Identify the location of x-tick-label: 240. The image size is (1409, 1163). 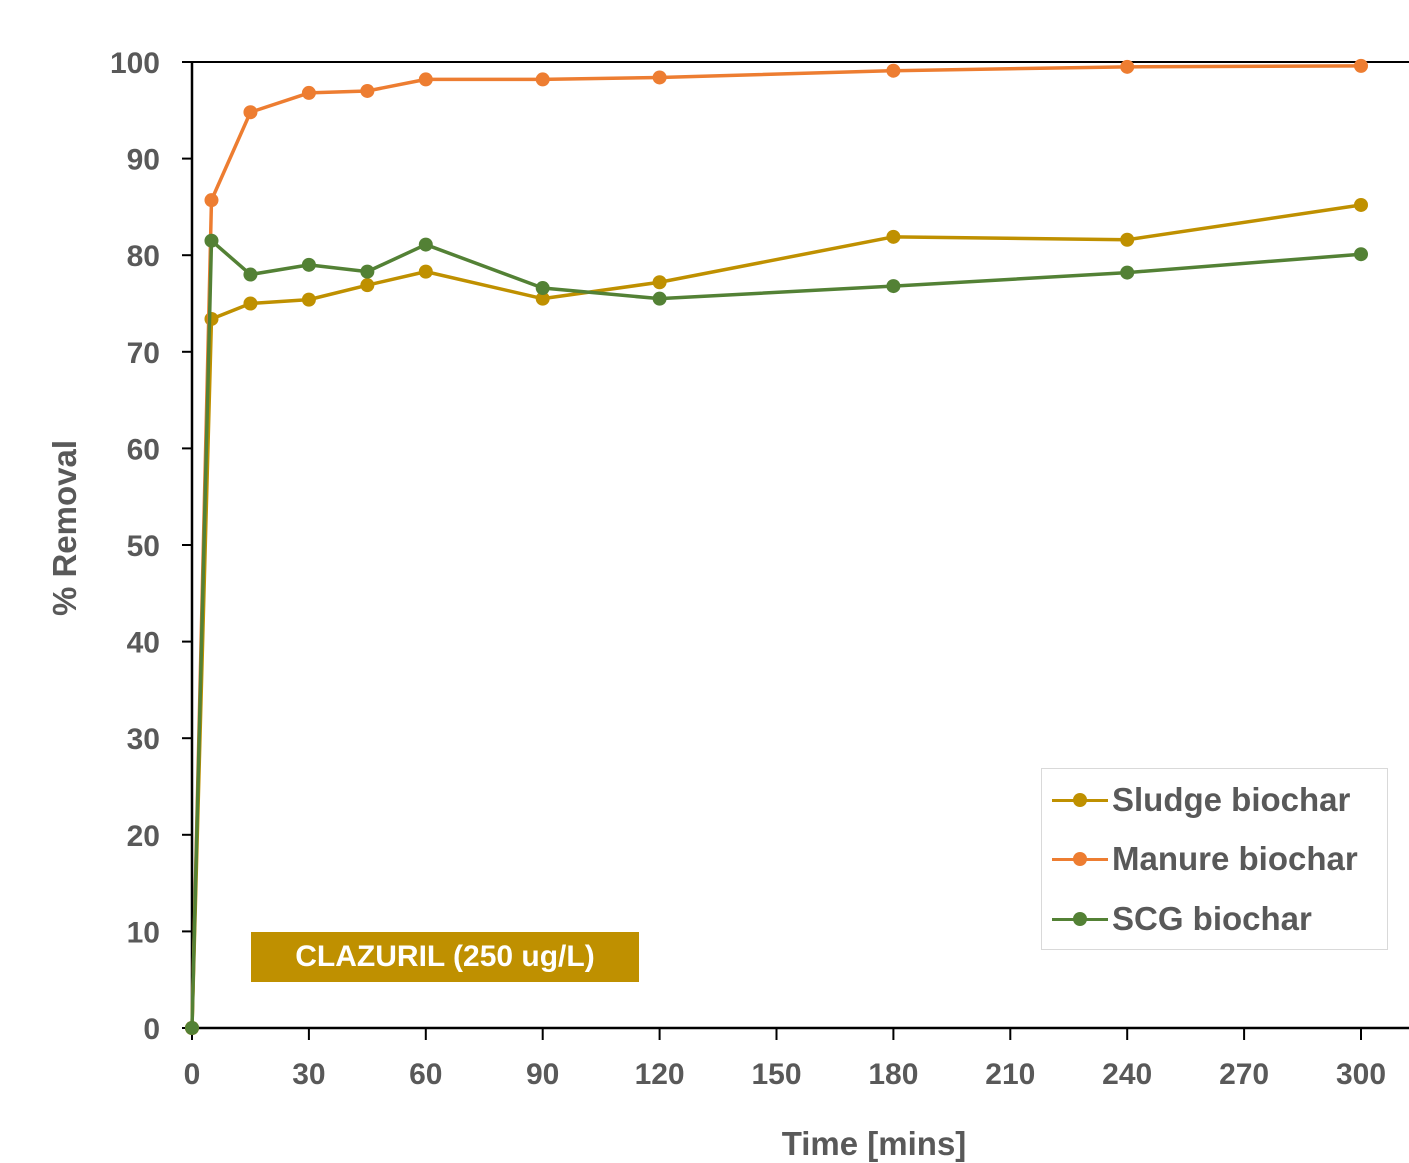
(1127, 1074).